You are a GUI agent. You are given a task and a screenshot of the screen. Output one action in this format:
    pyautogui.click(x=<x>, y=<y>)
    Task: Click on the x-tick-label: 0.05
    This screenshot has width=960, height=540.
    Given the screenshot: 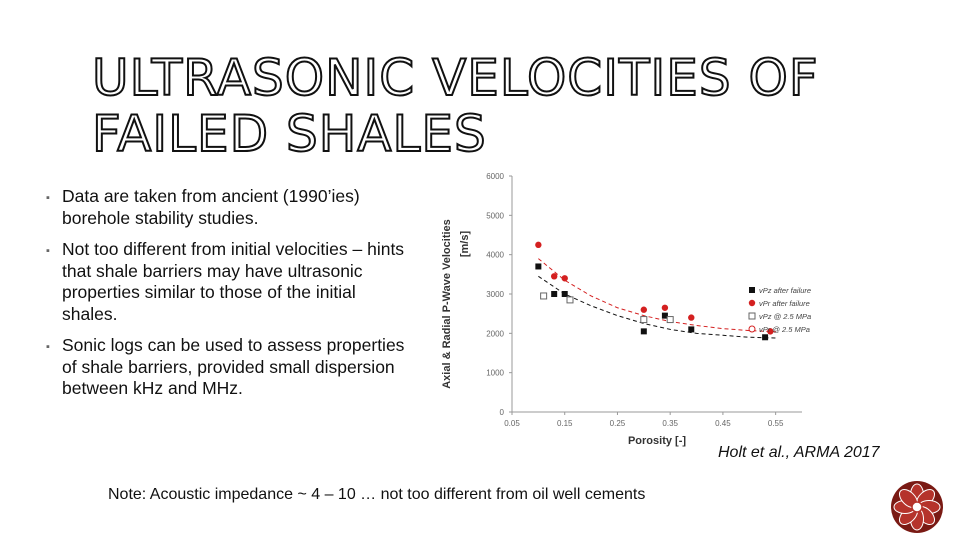 What is the action you would take?
    pyautogui.click(x=512, y=423)
    